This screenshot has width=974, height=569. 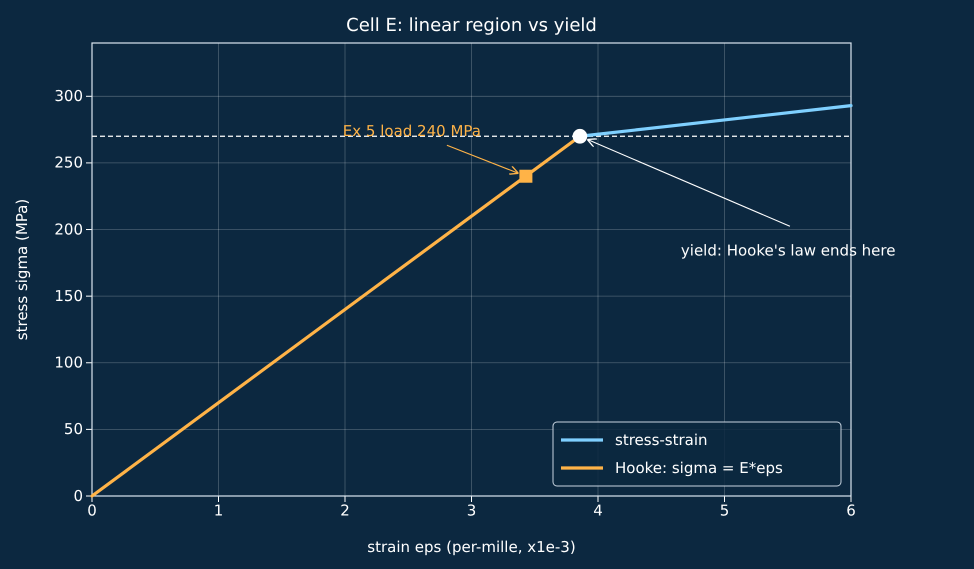 I want to click on y-tick-label: 100, so click(x=68, y=363).